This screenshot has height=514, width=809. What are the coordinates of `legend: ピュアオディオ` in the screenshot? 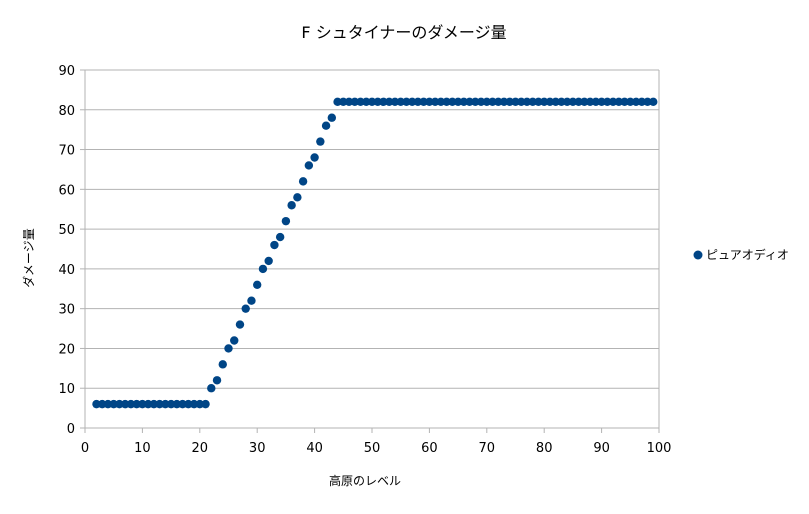 It's located at (741, 254).